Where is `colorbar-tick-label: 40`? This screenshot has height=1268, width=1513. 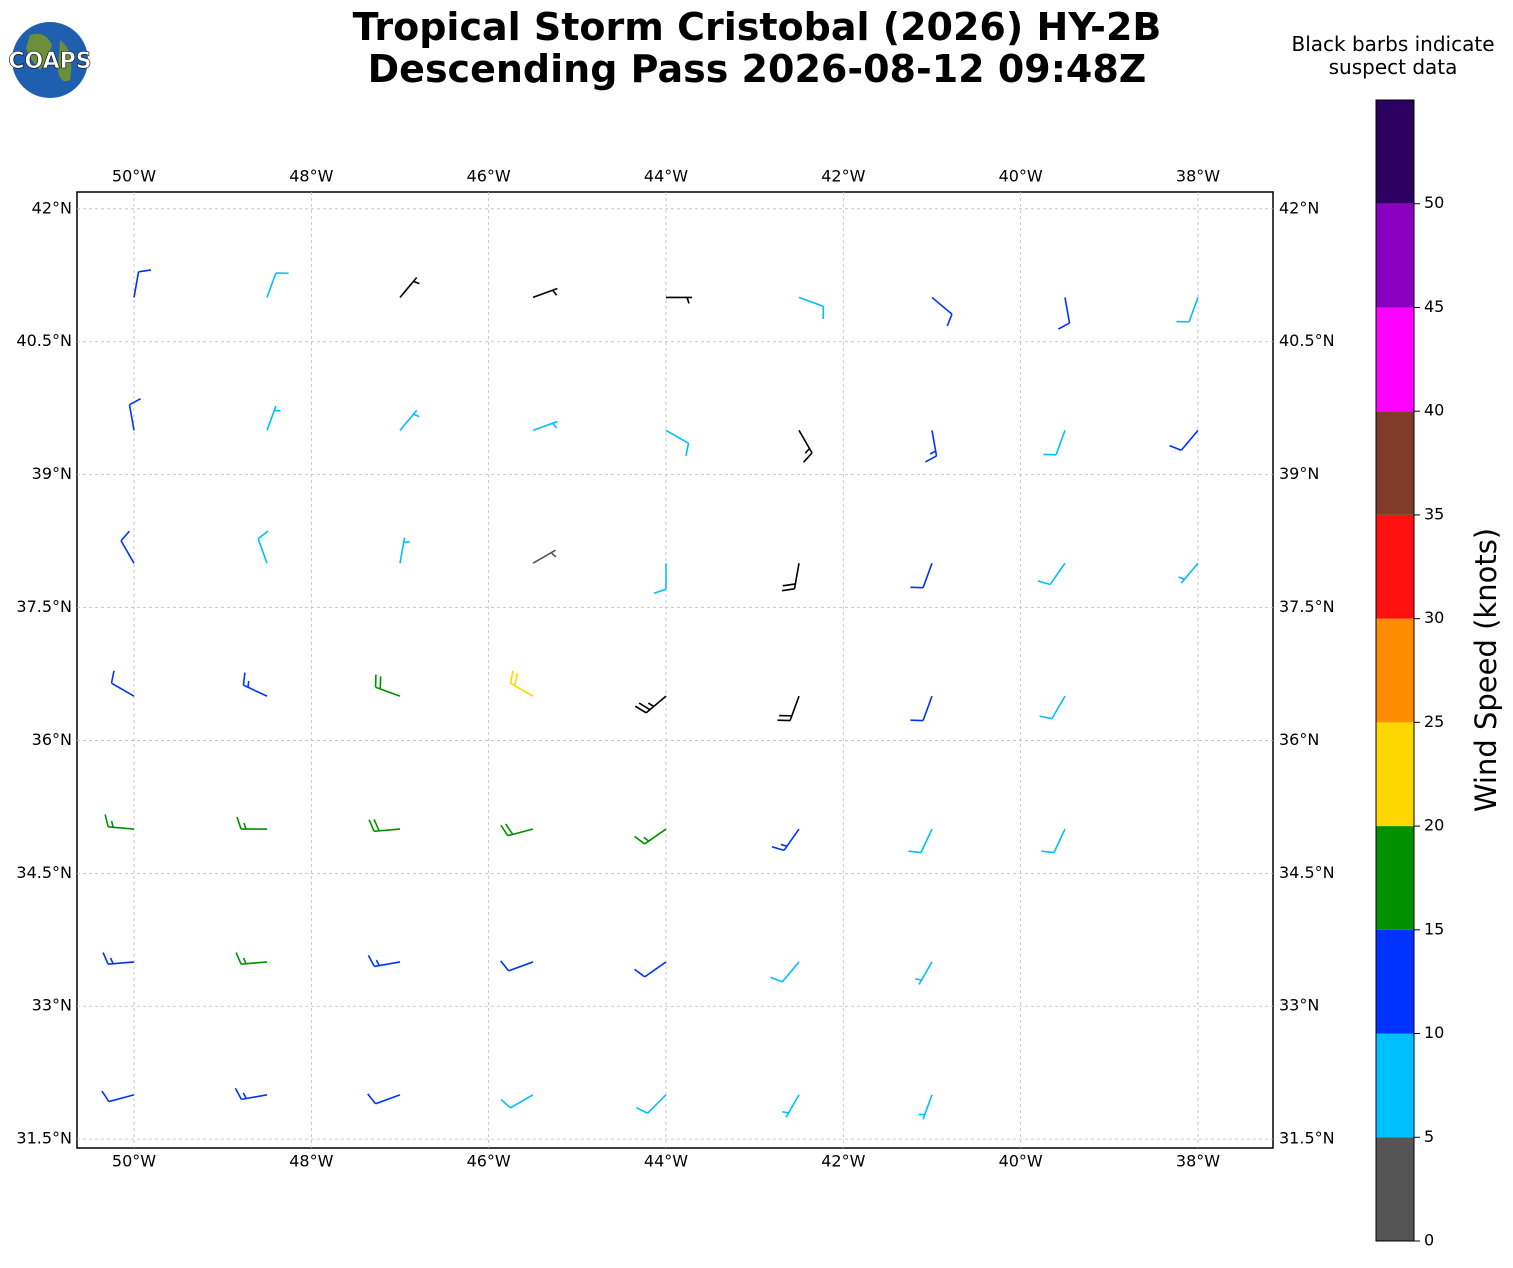
colorbar-tick-label: 40 is located at coordinates (1434, 410).